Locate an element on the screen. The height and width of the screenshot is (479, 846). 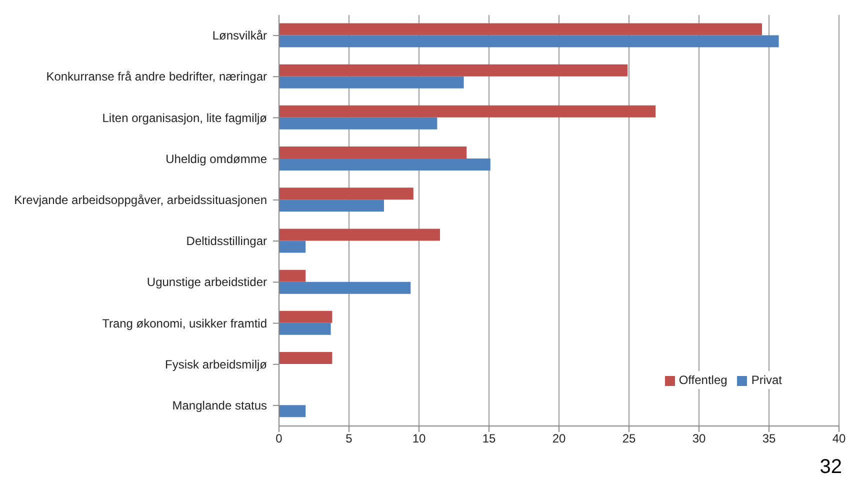
x-tick-label: 30 is located at coordinates (699, 439).